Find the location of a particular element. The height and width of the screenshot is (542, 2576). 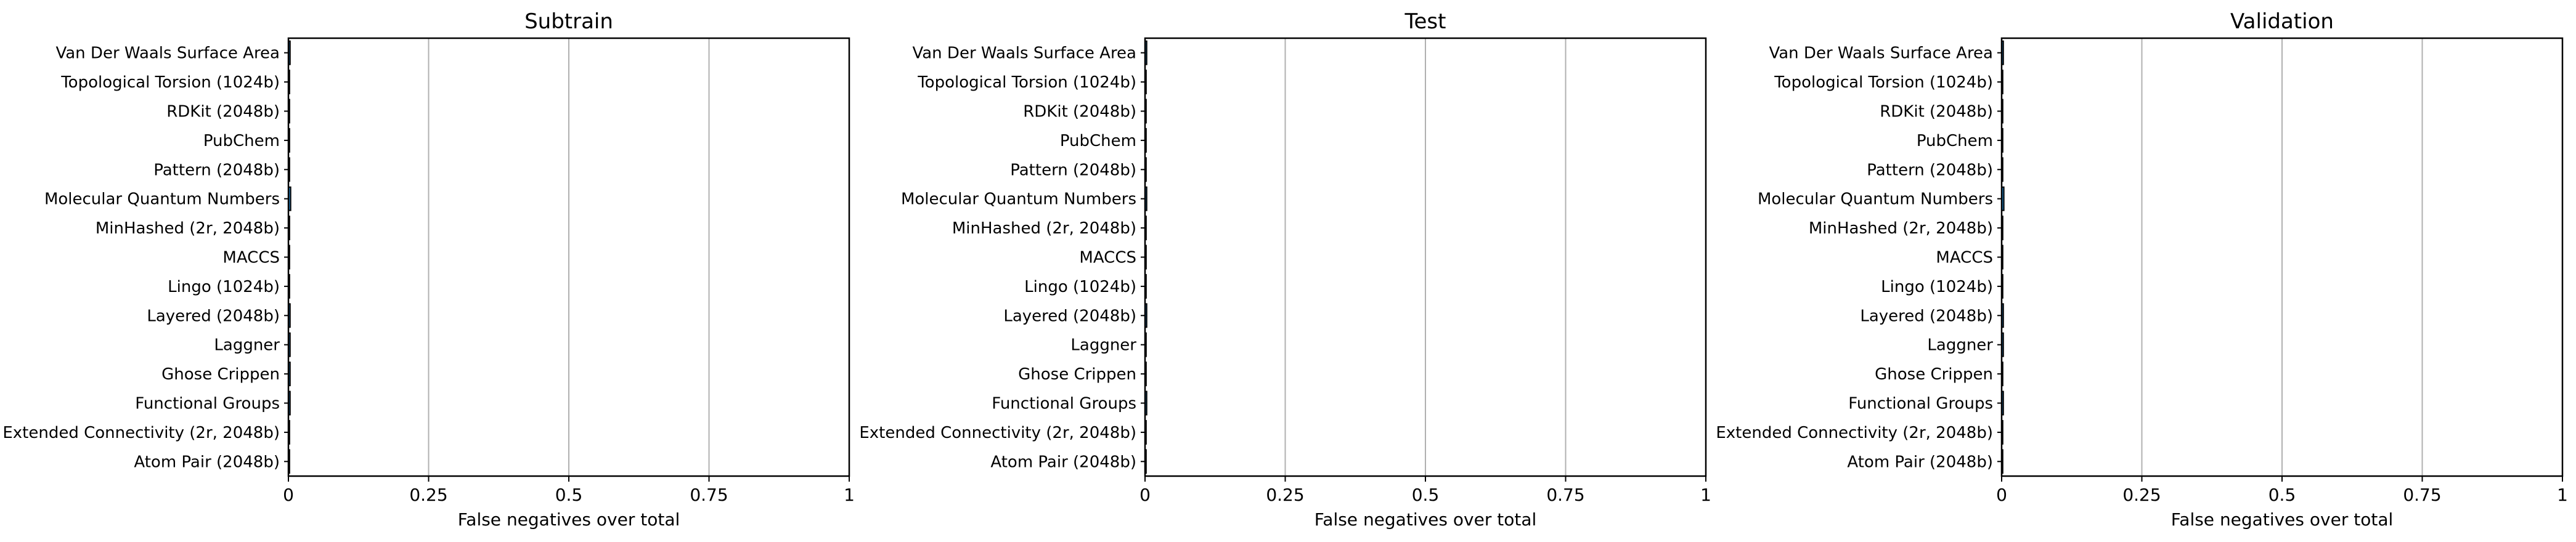

chart-title: Test is located at coordinates (1425, 22).